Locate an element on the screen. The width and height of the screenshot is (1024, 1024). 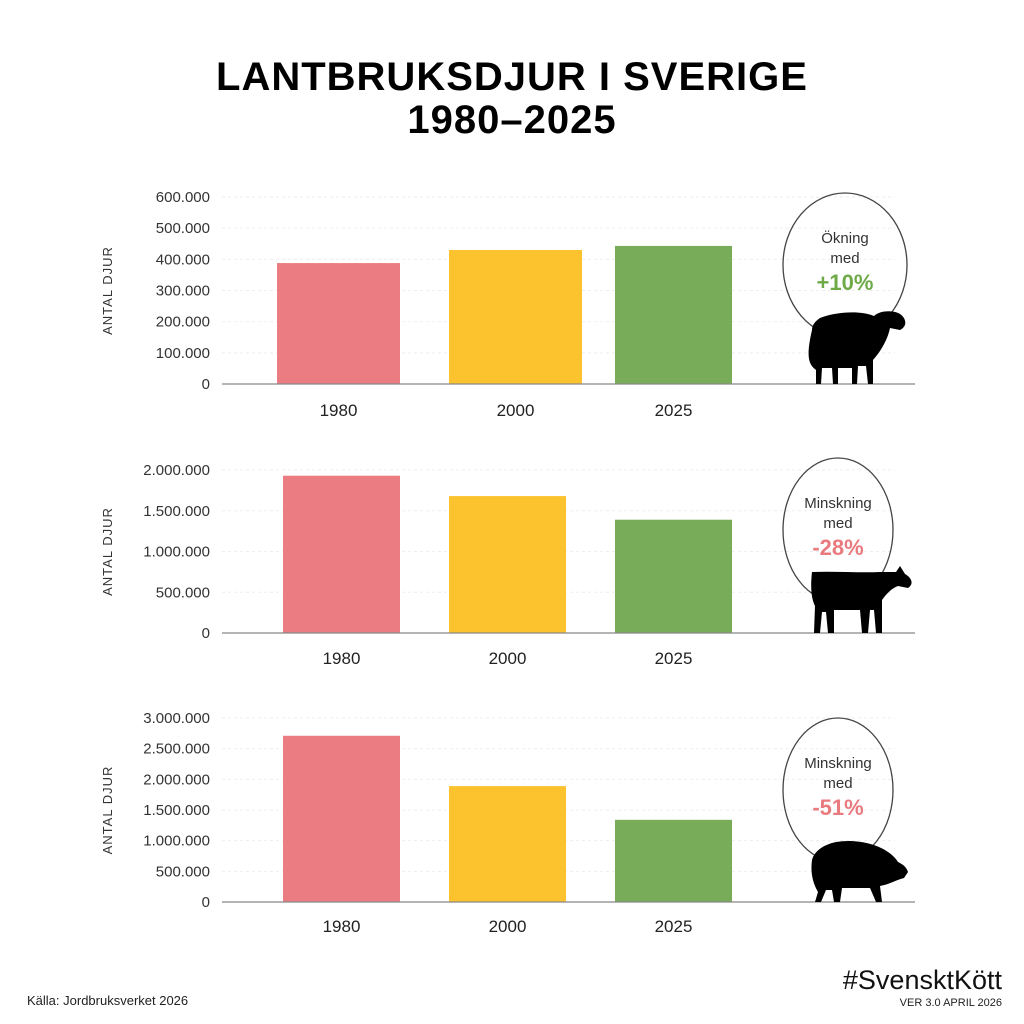
callout-percent: -51% is located at coordinates (837, 807).